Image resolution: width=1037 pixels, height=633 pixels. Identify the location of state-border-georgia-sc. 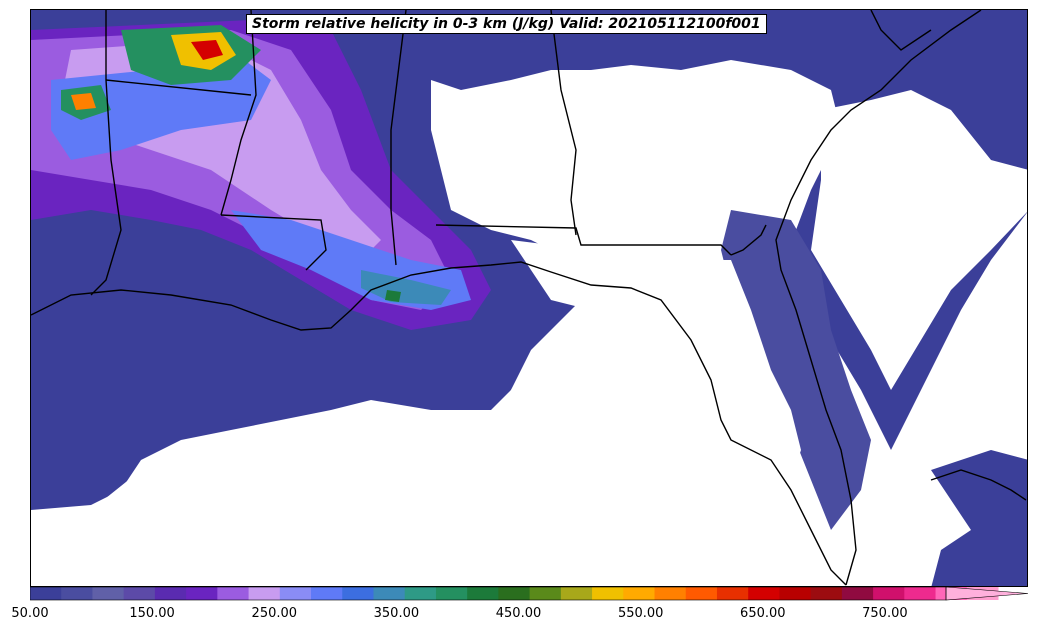
(901, 30).